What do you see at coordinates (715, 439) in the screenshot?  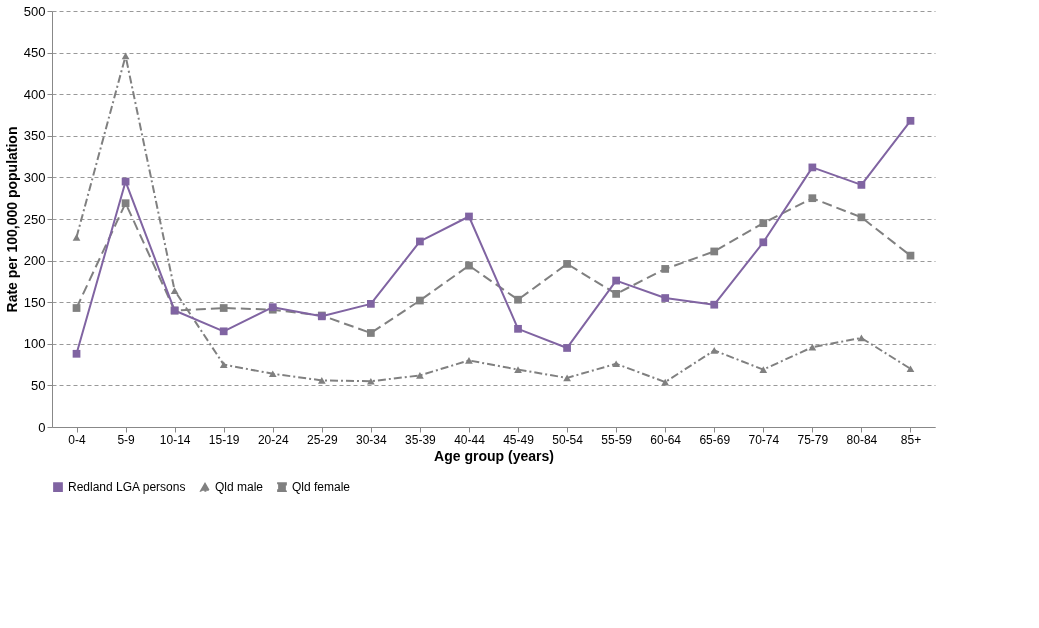 I see `x-tick-label: 65-69` at bounding box center [715, 439].